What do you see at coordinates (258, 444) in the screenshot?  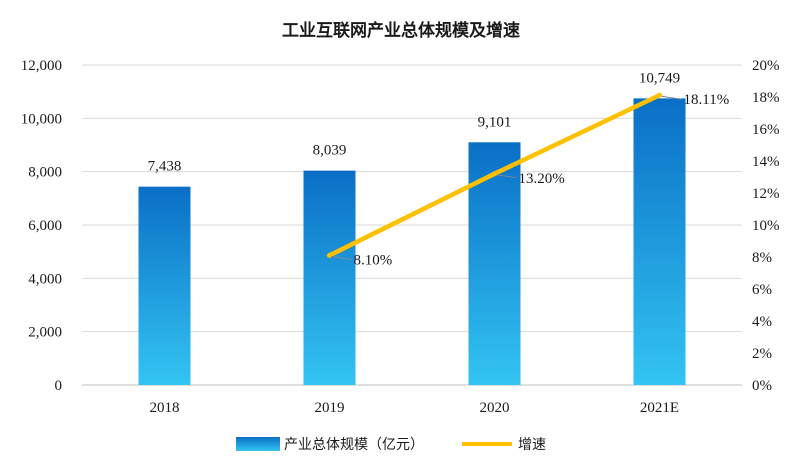 I see `legend-bar-swatch` at bounding box center [258, 444].